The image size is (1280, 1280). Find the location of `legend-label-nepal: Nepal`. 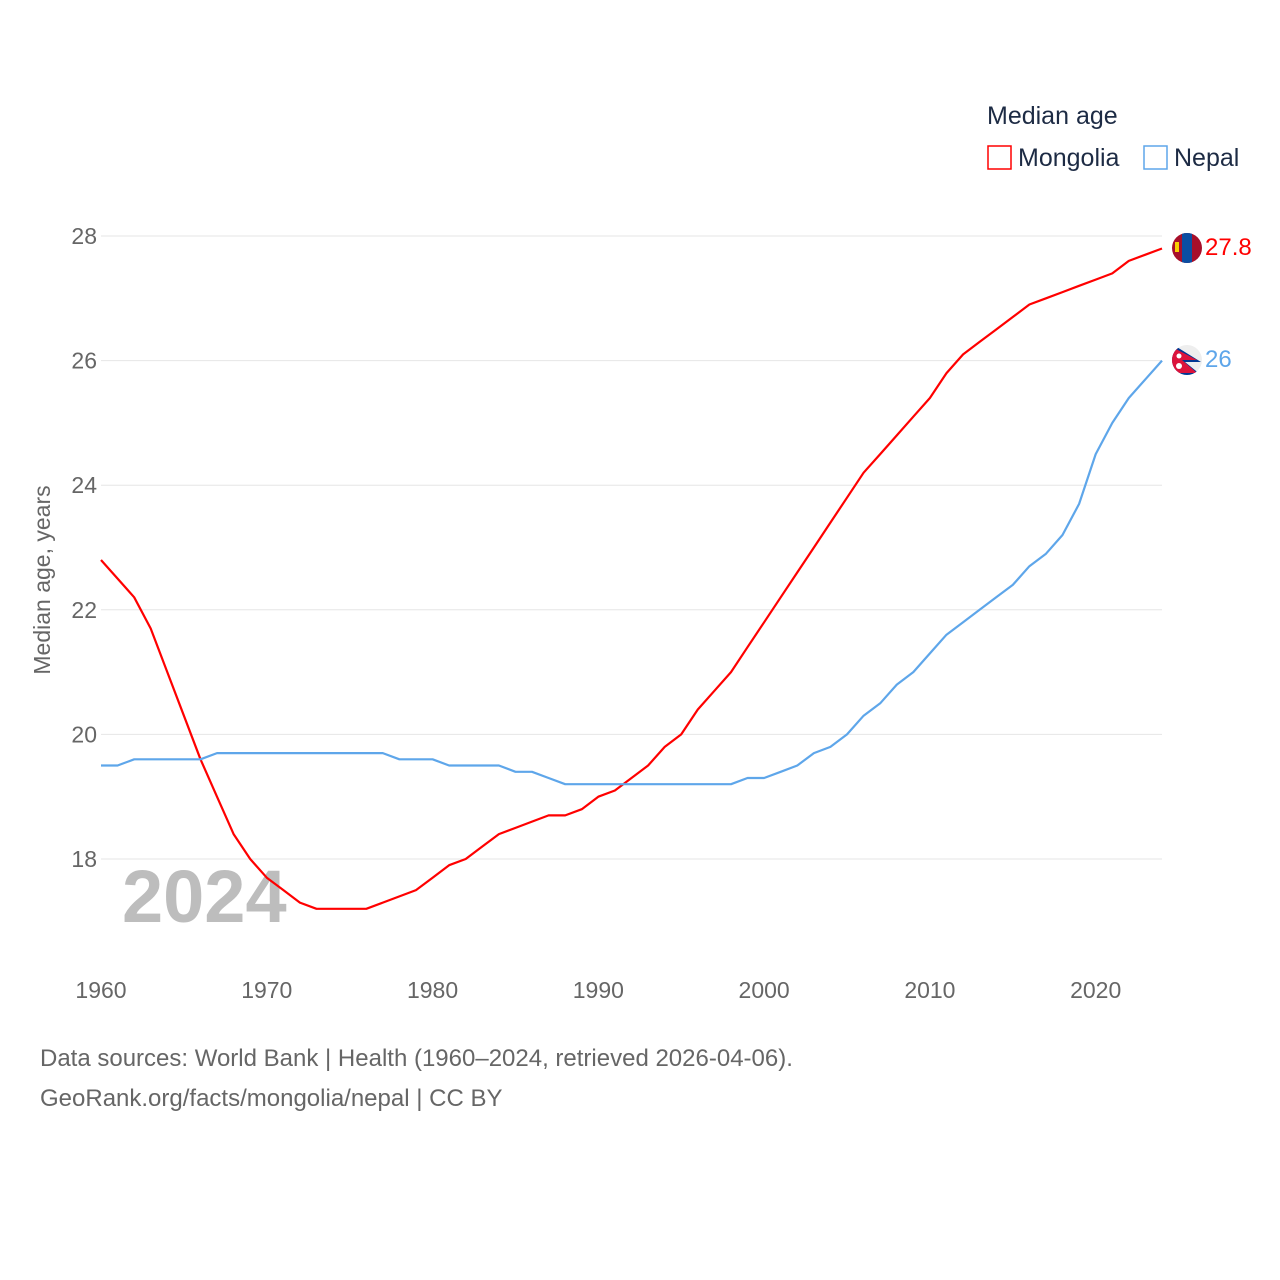

legend-label-nepal: Nepal is located at coordinates (1206, 158).